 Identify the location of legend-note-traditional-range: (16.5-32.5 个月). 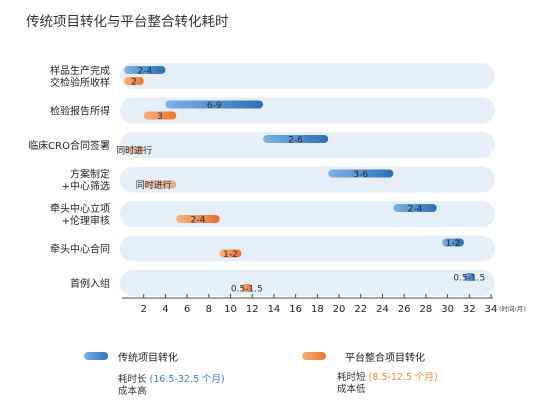
(187, 379).